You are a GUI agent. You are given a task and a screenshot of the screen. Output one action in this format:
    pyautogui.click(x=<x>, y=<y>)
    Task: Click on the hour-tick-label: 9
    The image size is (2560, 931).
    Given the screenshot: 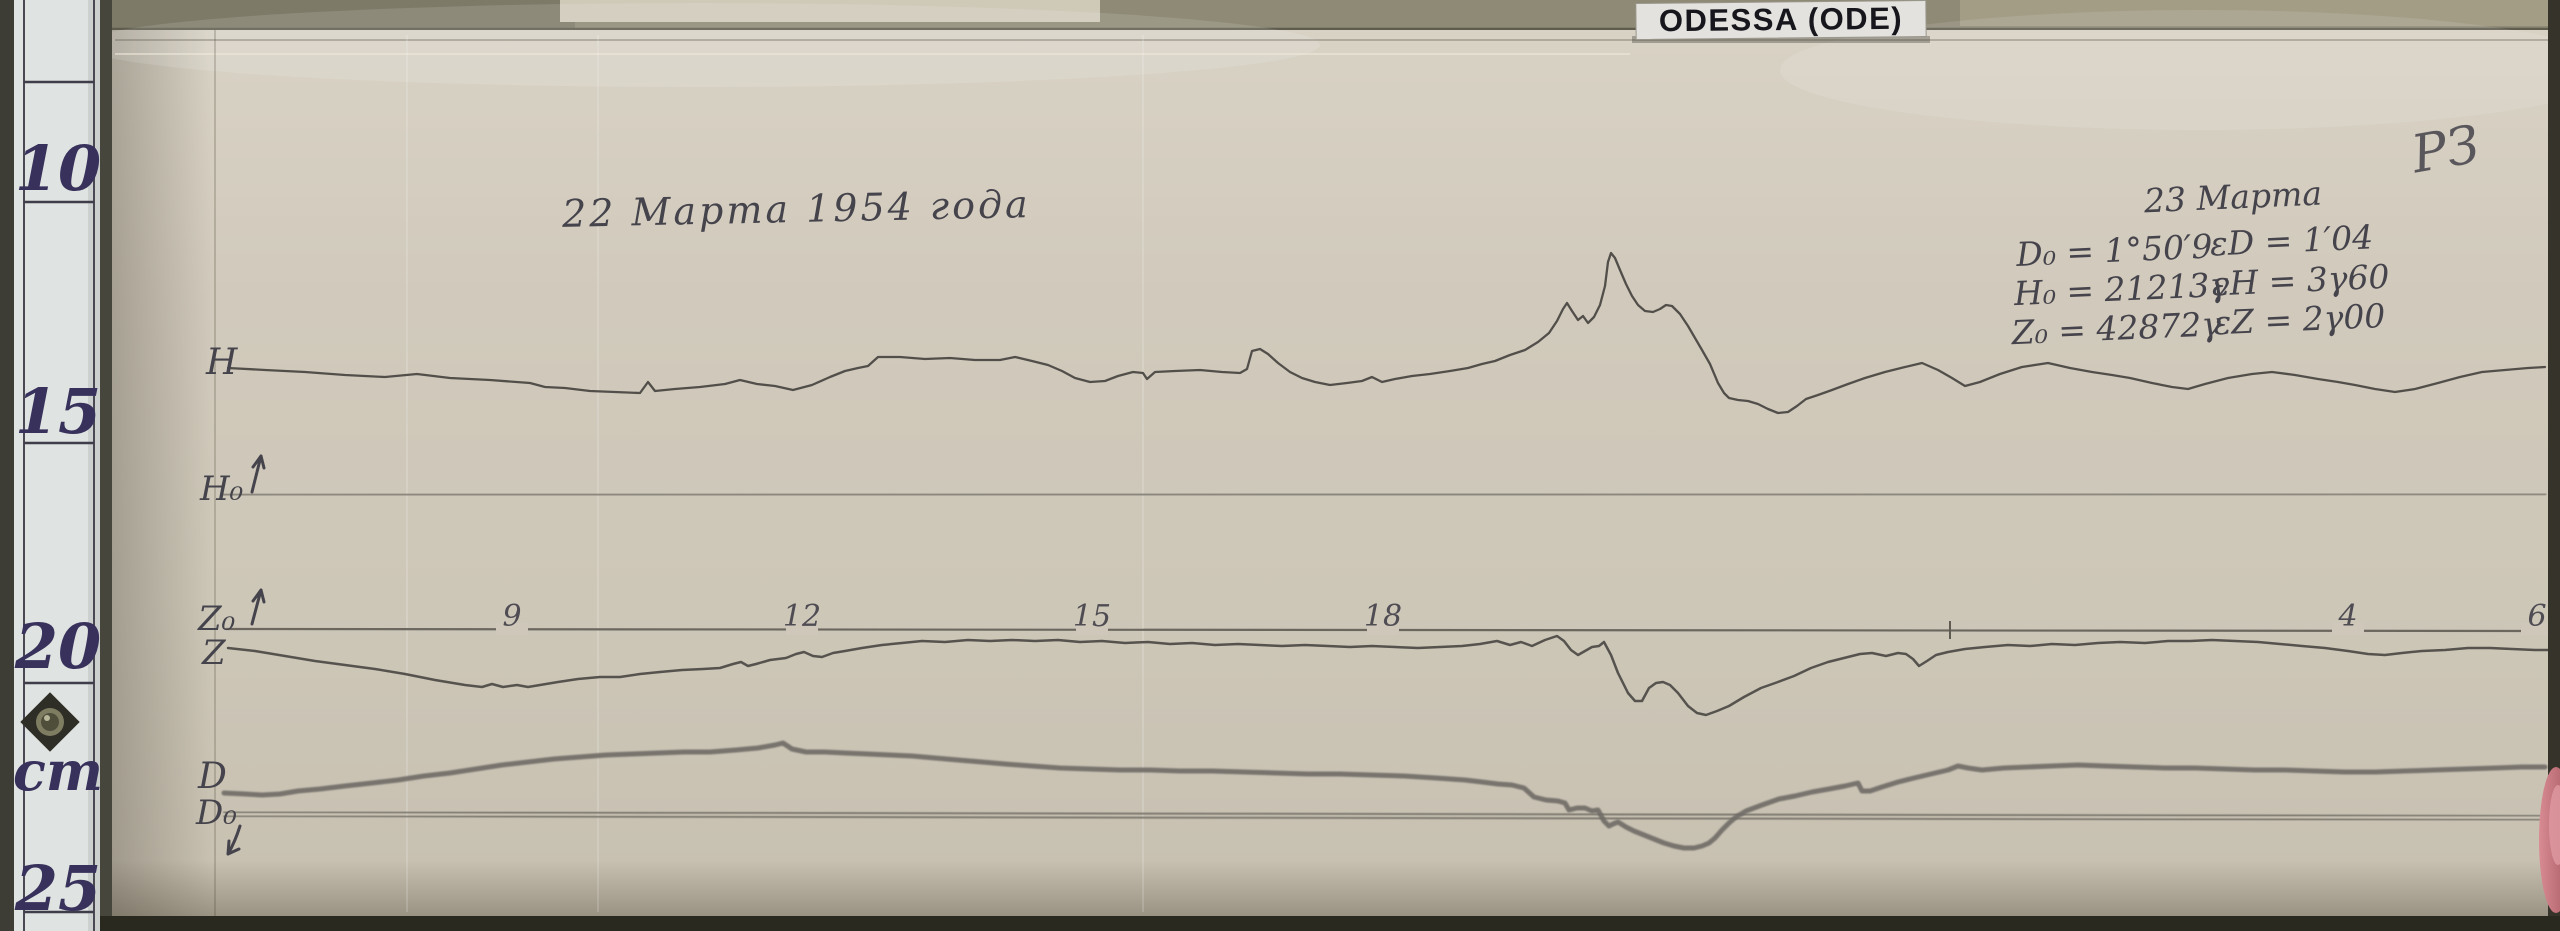 What is the action you would take?
    pyautogui.click(x=511, y=616)
    